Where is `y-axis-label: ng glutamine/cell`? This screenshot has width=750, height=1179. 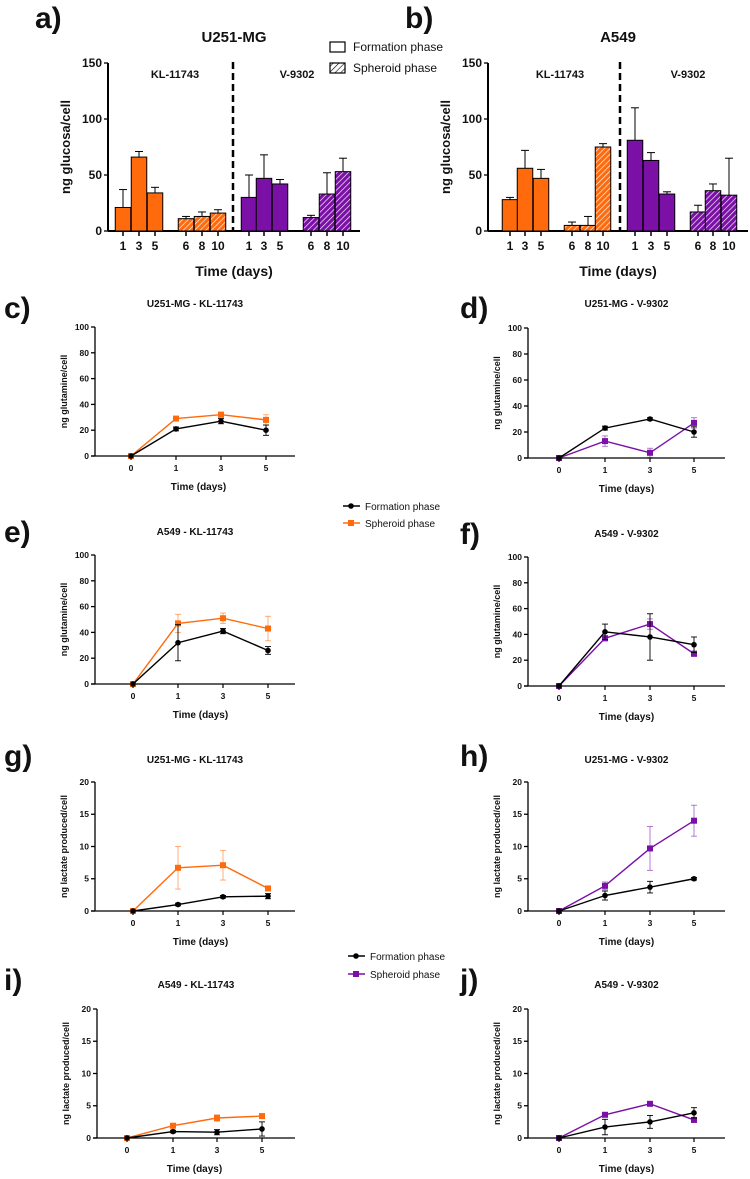
y-axis-label: ng glutamine/cell is located at coordinates (497, 622).